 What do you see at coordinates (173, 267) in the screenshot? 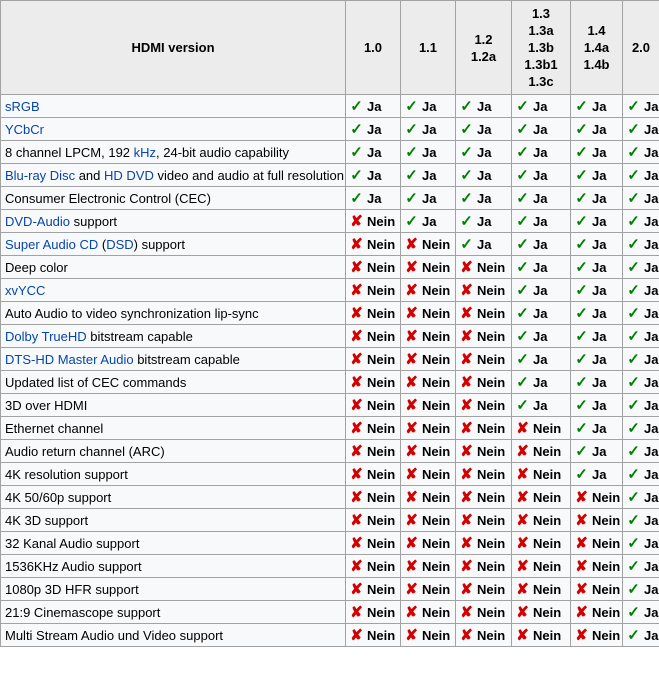
I see `feature-cell: Deep color` at bounding box center [173, 267].